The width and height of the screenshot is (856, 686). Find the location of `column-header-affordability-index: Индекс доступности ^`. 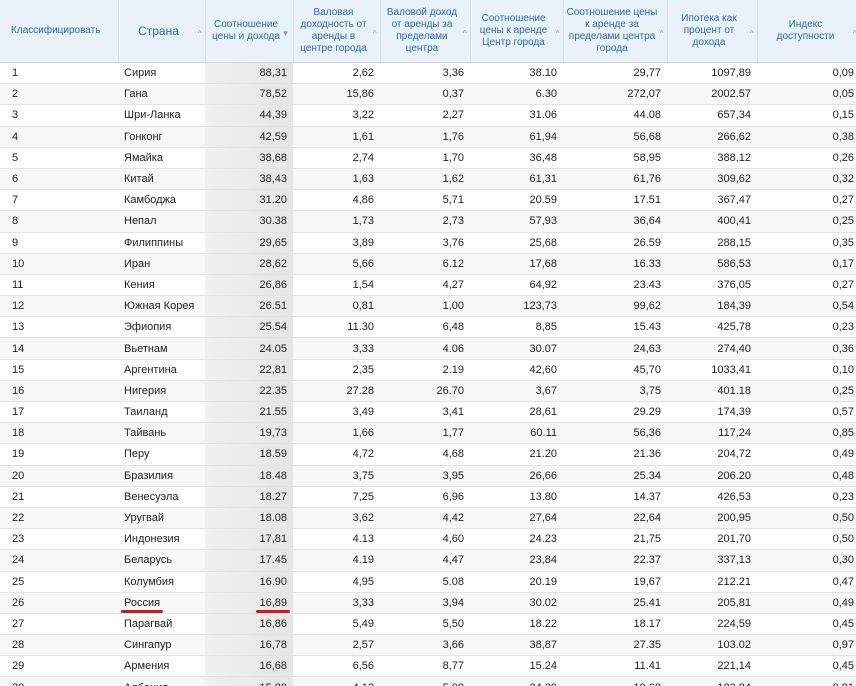

column-header-affordability-index: Индекс доступности ^ is located at coordinates (806, 31).